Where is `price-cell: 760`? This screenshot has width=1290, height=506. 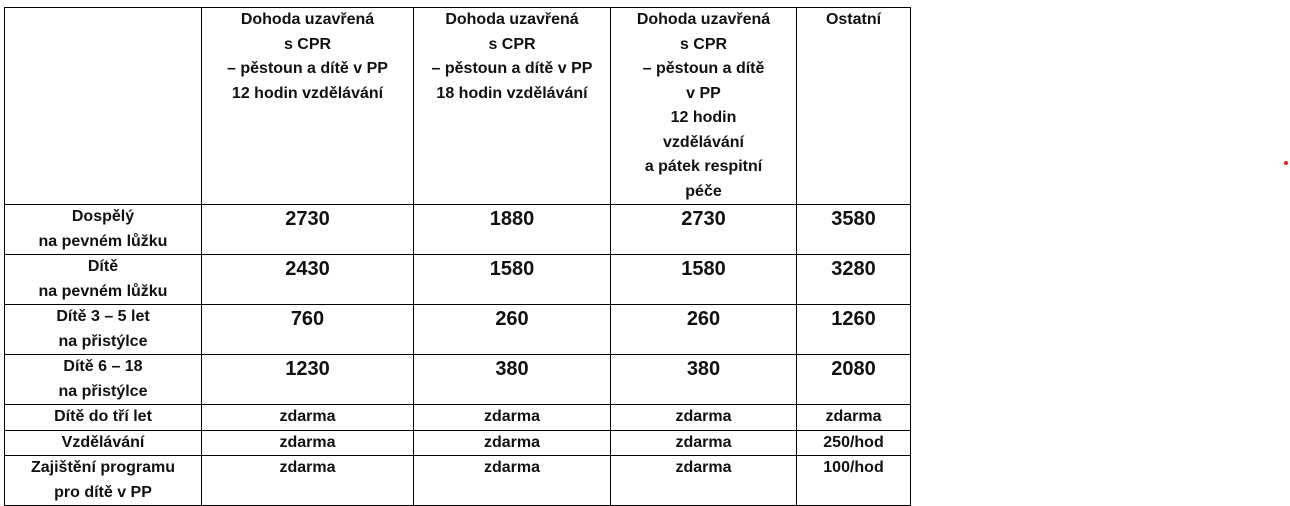
price-cell: 760 is located at coordinates (307, 329).